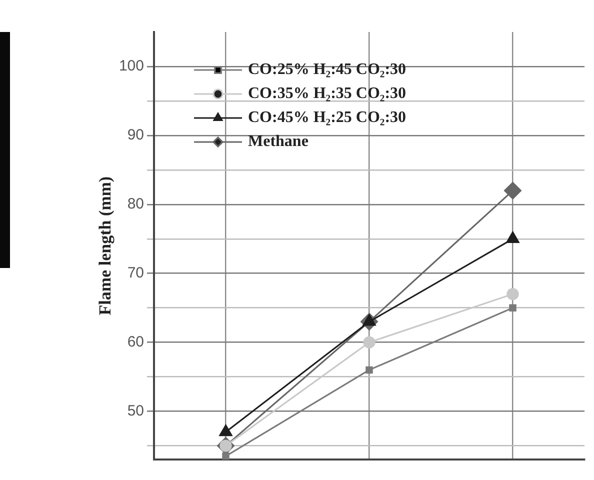  I want to click on legend-label: CO:35% H₂:35 CO₂:30, so click(327, 93).